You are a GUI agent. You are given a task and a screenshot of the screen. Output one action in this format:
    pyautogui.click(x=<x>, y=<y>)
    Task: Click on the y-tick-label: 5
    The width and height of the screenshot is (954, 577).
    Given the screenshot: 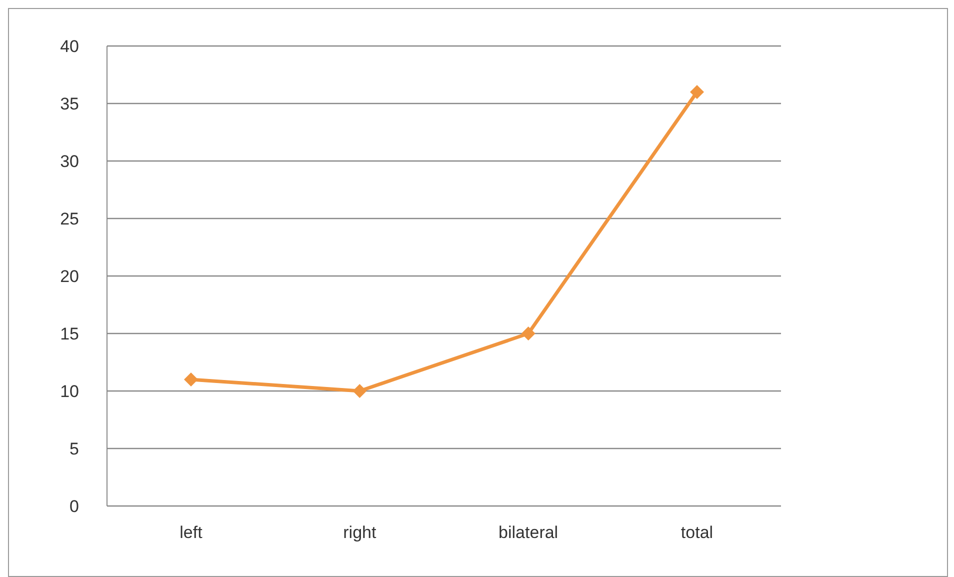 What is the action you would take?
    pyautogui.click(x=74, y=449)
    